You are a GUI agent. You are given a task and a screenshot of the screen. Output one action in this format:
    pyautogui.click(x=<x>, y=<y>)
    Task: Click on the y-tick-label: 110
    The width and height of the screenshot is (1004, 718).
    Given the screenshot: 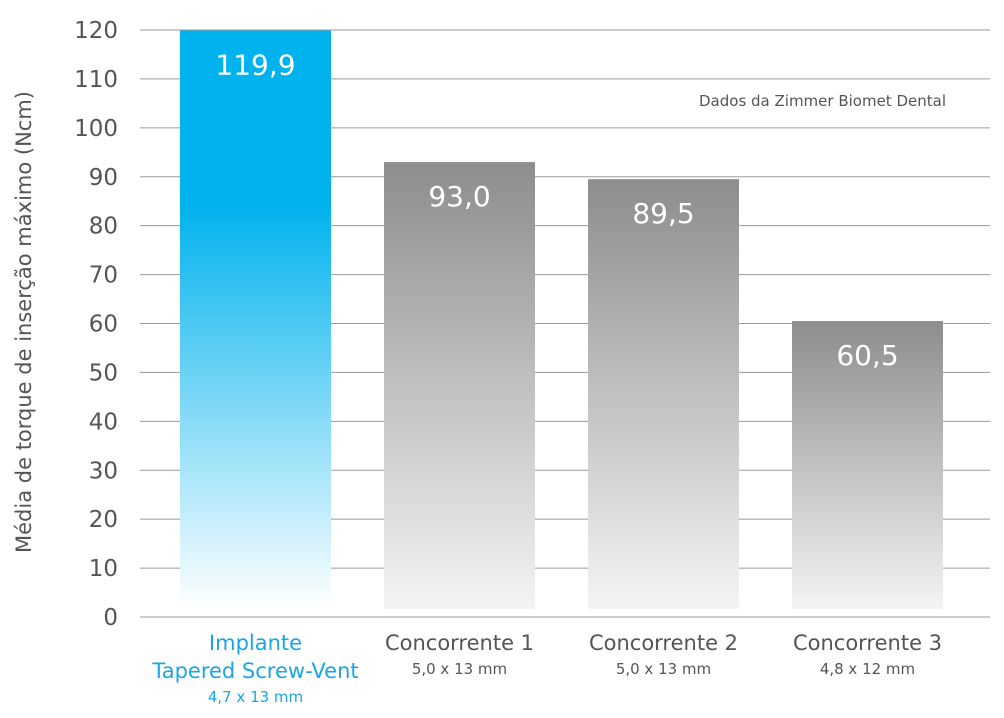 What is the action you would take?
    pyautogui.click(x=96, y=80)
    